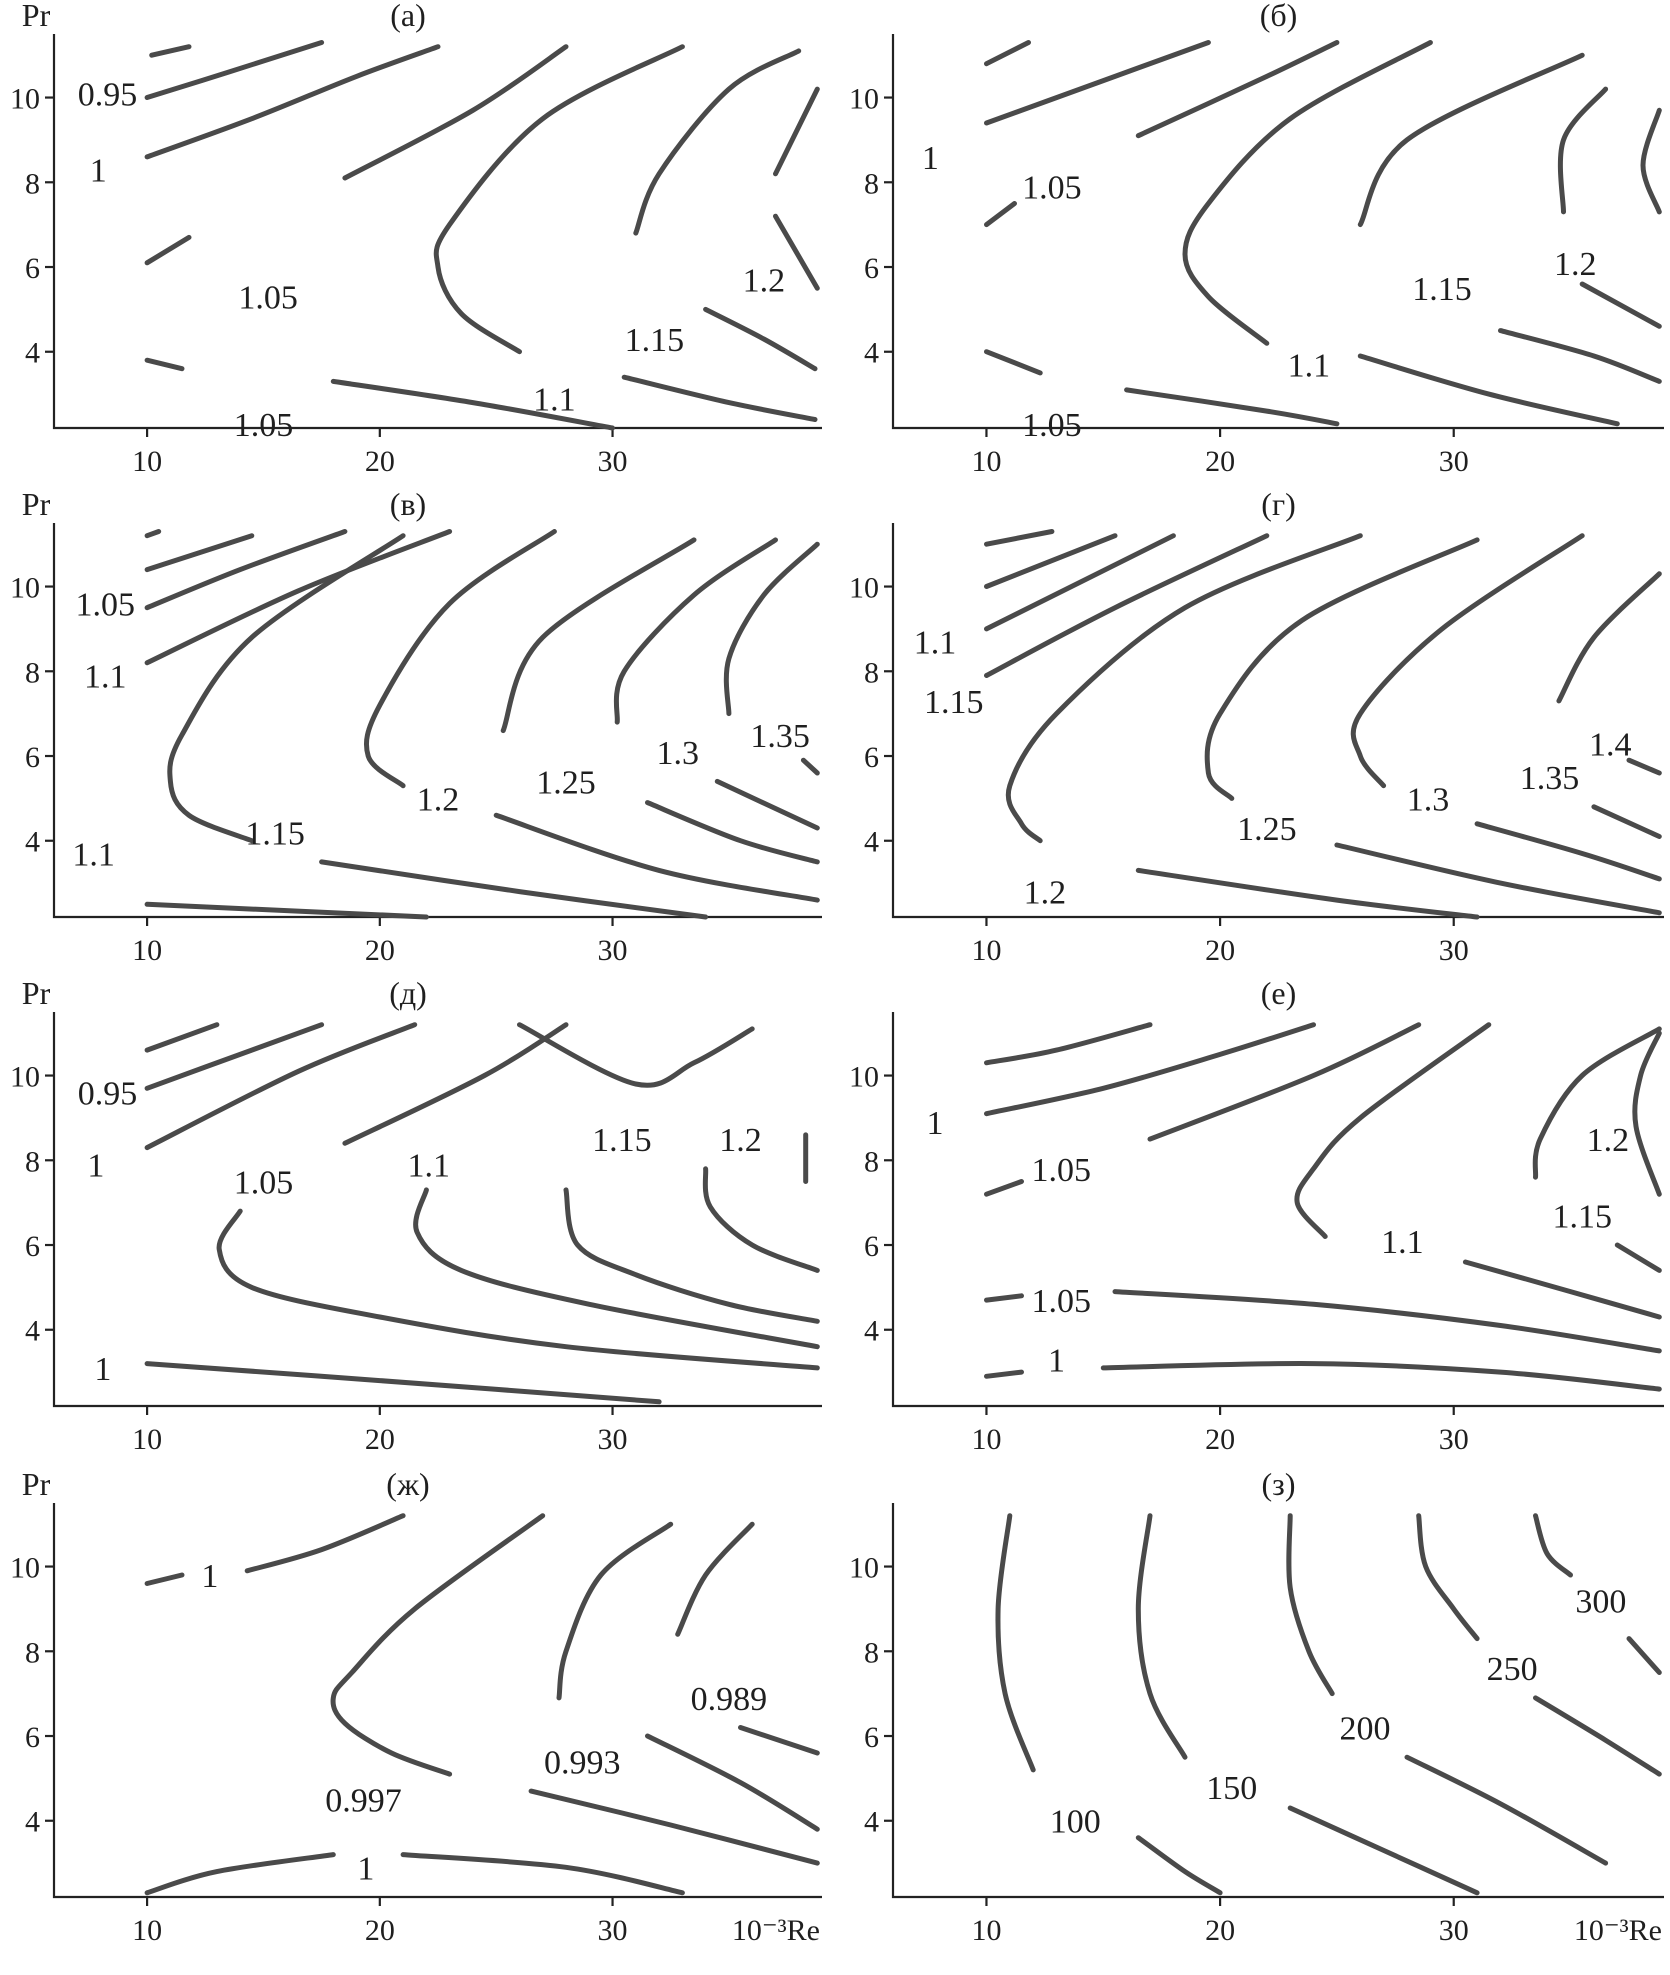  I want to click on contour-label: 300, so click(1600, 1601).